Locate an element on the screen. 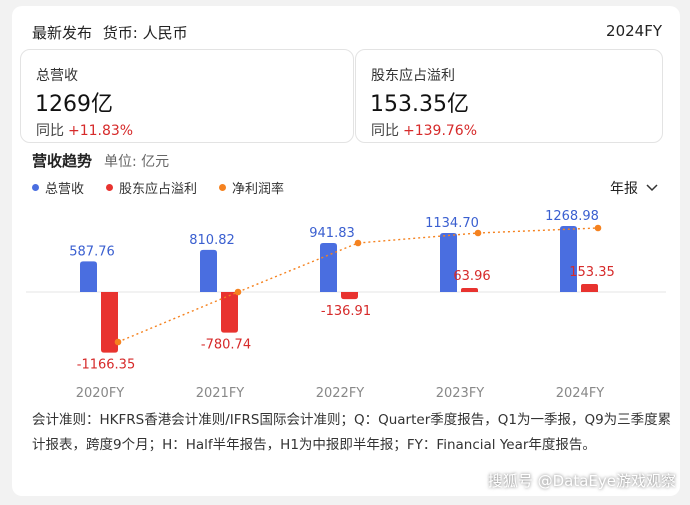  trend-title: 营收趋势 is located at coordinates (62, 161).